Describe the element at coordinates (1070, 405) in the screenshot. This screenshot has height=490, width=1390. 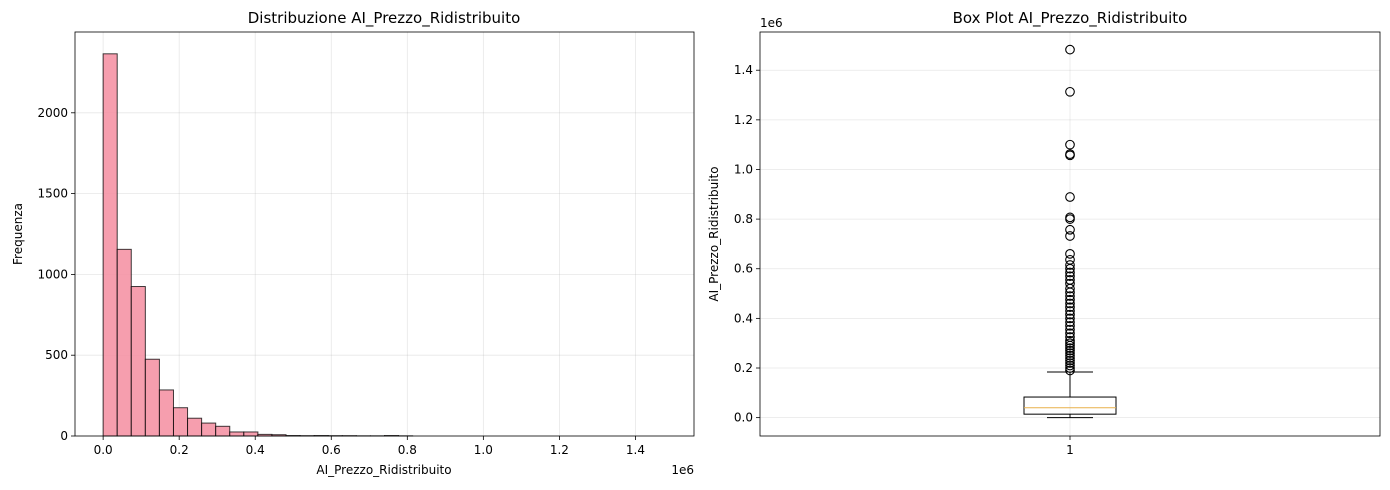
I see `boxplot-box` at that location.